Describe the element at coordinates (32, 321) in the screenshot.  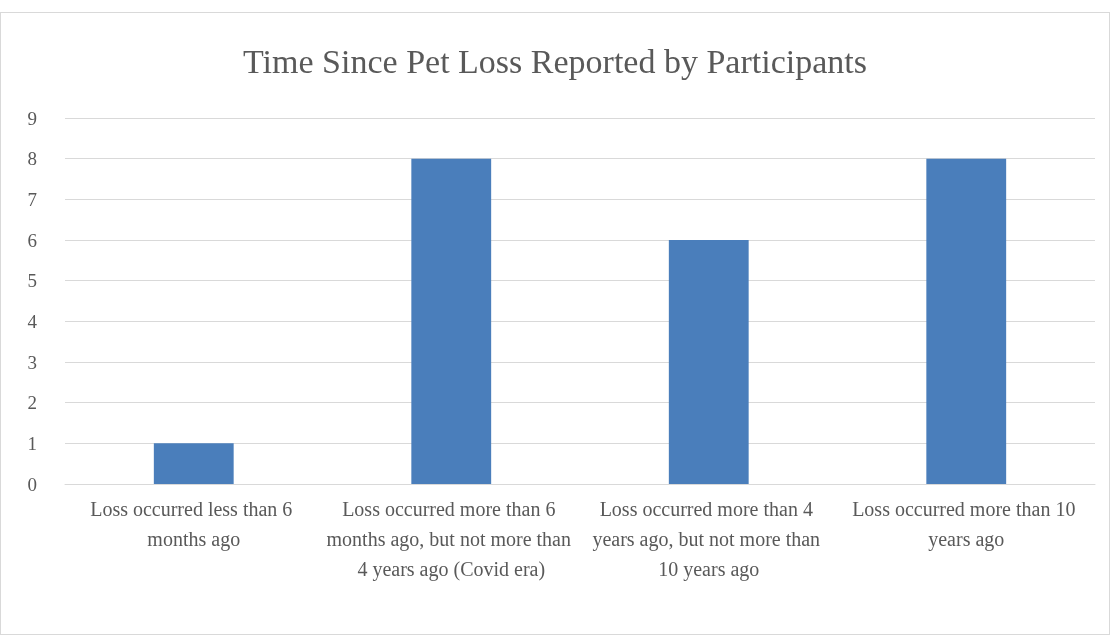
I see `y-tick-label: 4` at that location.